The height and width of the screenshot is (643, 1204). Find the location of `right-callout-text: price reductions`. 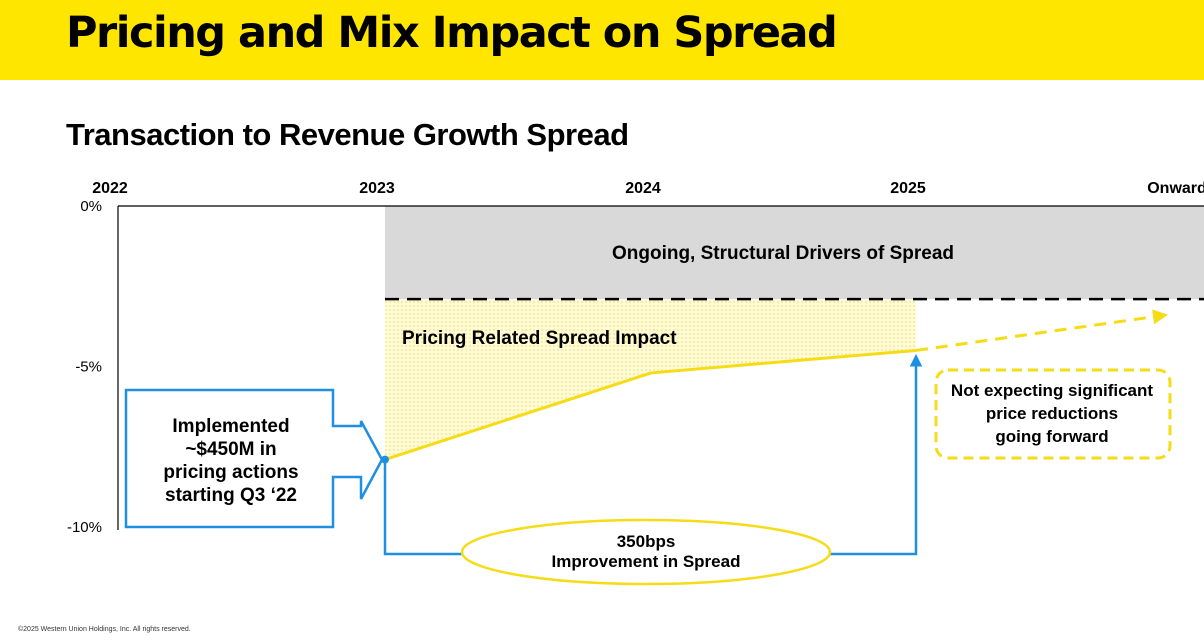

right-callout-text: price reductions is located at coordinates (1052, 413).